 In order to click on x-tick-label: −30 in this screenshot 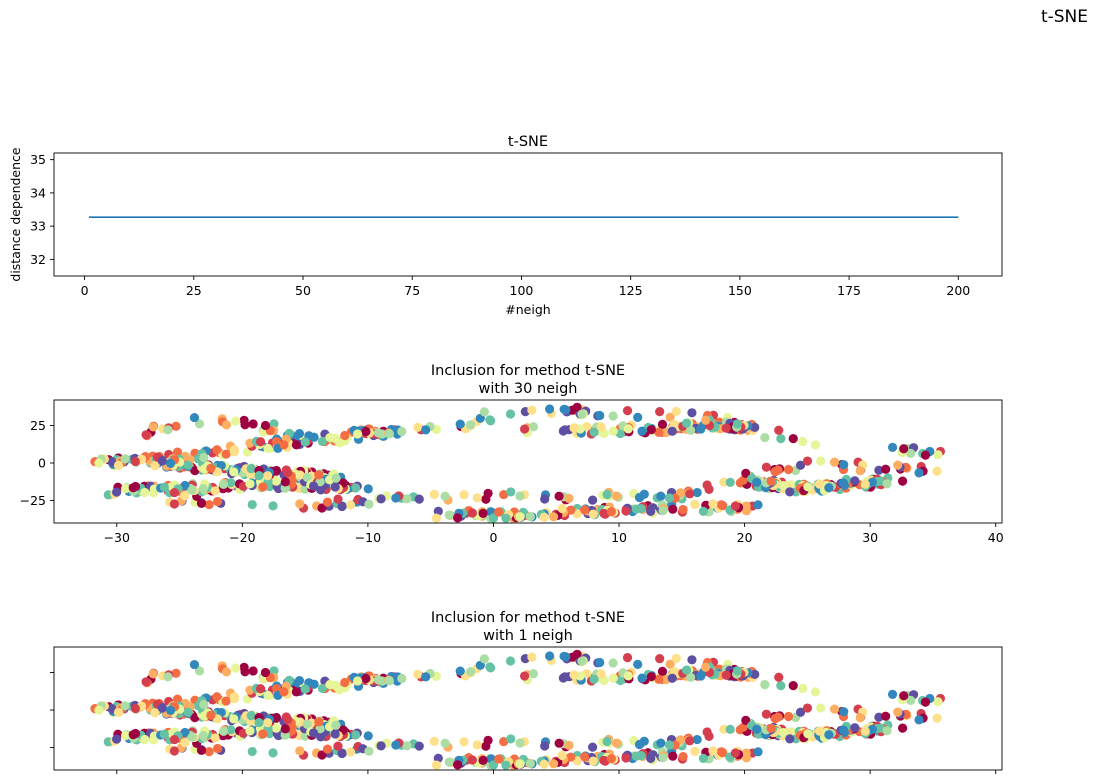, I will do `click(117, 537)`.